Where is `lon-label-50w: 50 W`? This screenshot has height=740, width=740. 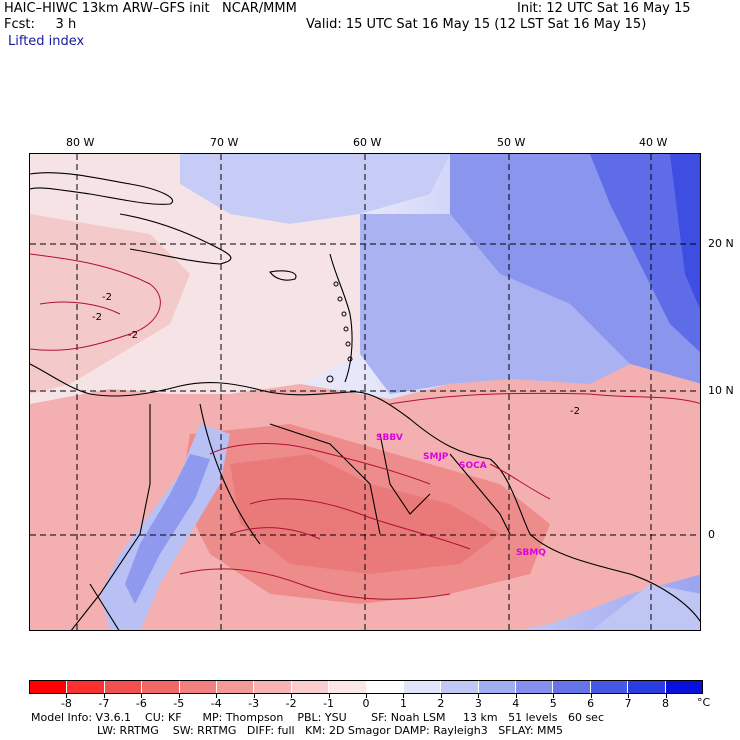 lon-label-50w: 50 W is located at coordinates (511, 142).